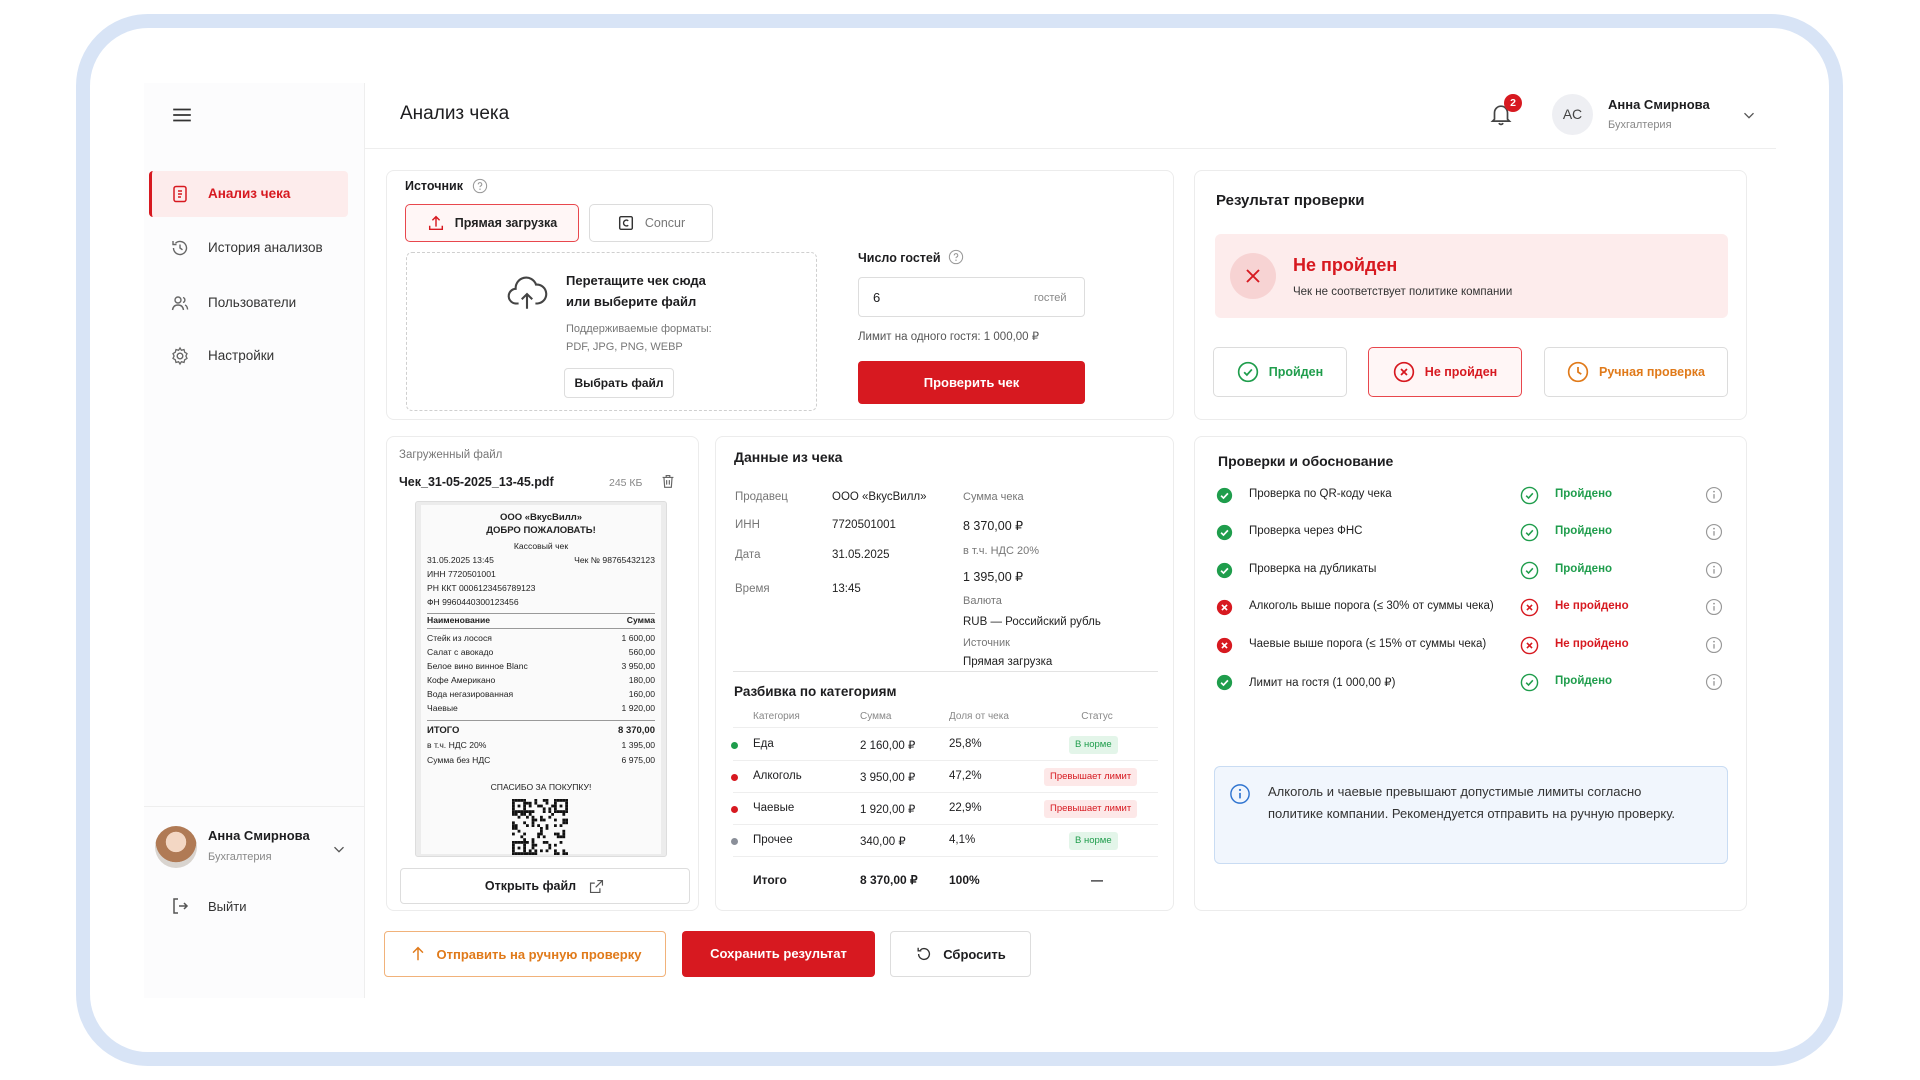 The width and height of the screenshot is (1920, 1080). Describe the element at coordinates (777, 776) in the screenshot. I see `table-cell: Алкоголь` at that location.